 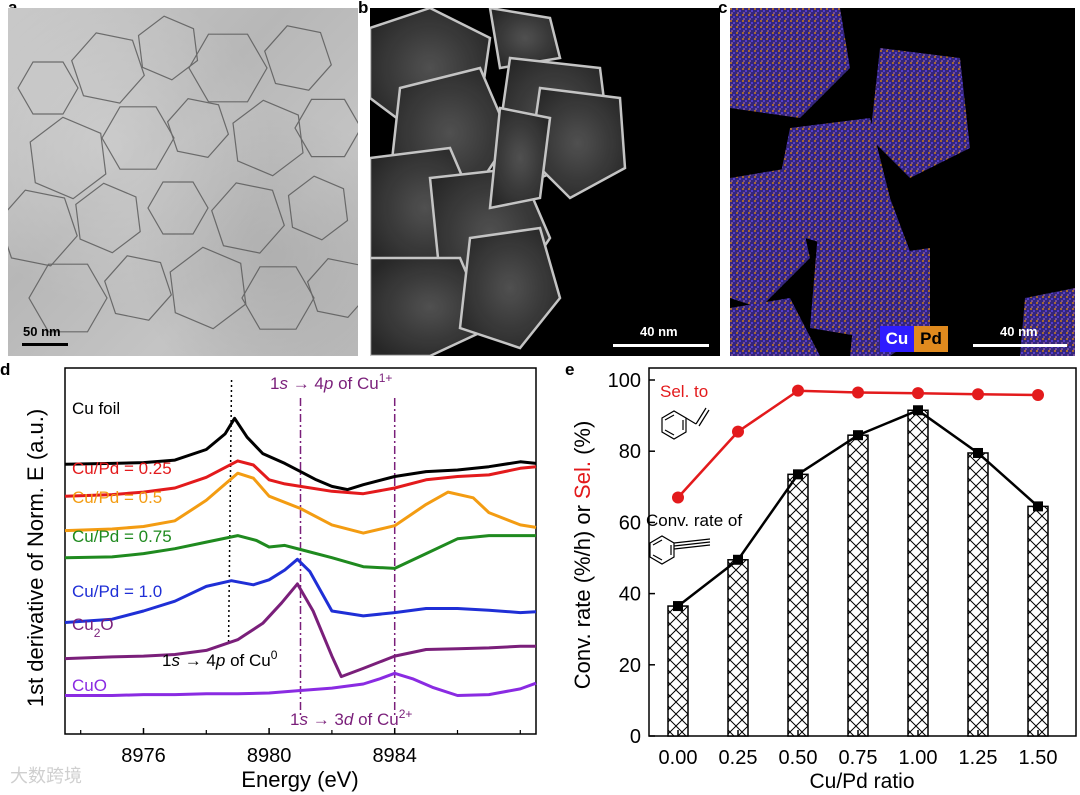 What do you see at coordinates (42, 331) in the screenshot?
I see `scale-label-a: 50 nm` at bounding box center [42, 331].